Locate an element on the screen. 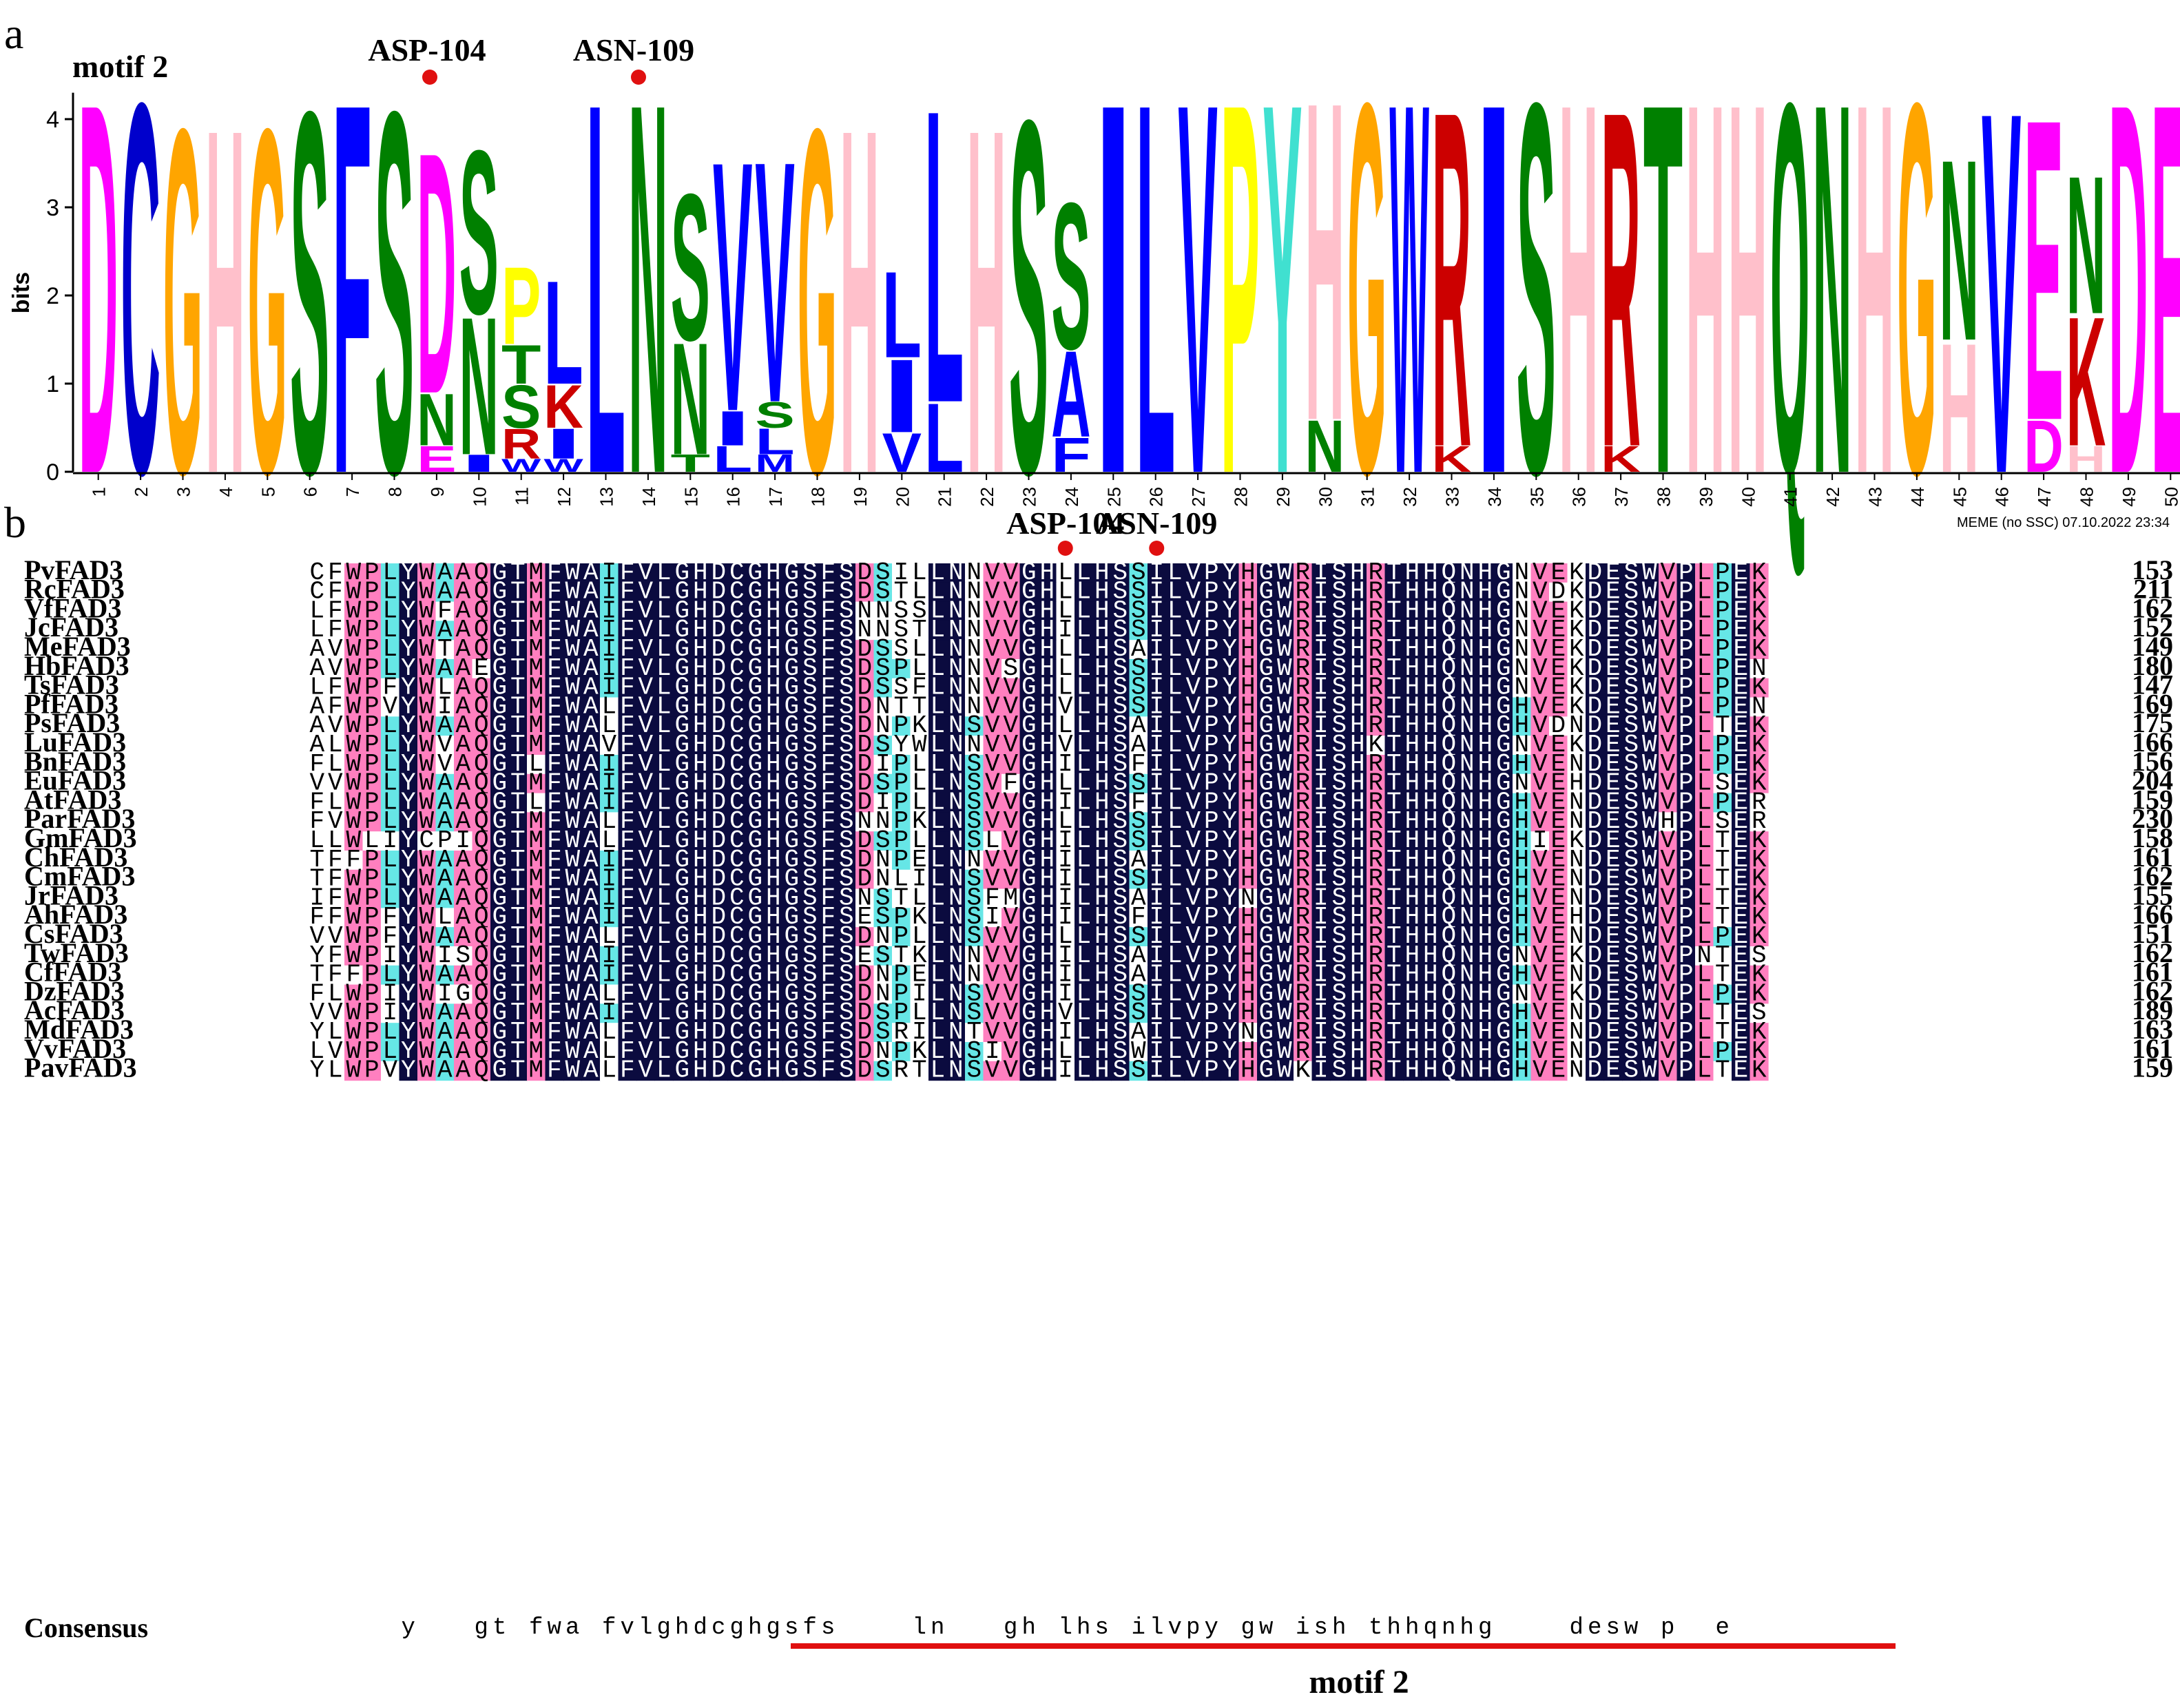 The height and width of the screenshot is (1708, 2180). residue: Q is located at coordinates (481, 1070).